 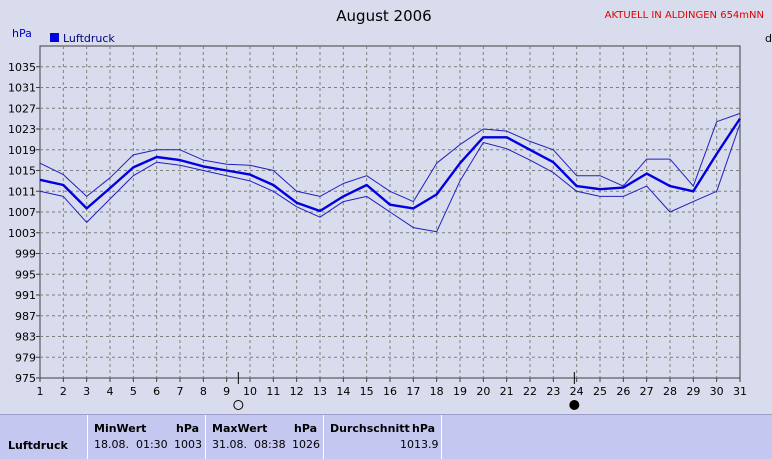 What do you see at coordinates (25, 337) in the screenshot?
I see `y-tick-label: 983` at bounding box center [25, 337].